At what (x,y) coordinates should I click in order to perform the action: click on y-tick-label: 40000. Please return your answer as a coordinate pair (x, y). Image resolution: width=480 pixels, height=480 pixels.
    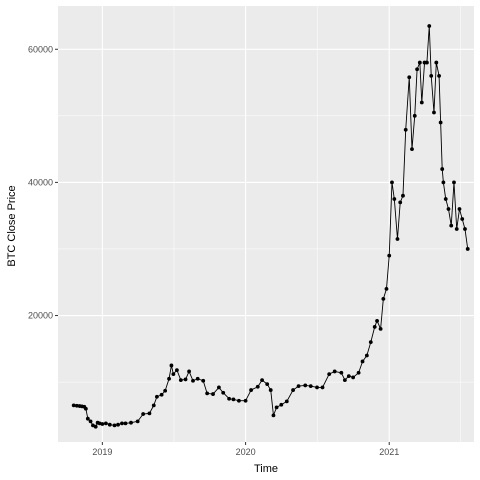
    Looking at the image, I should click on (40, 182).